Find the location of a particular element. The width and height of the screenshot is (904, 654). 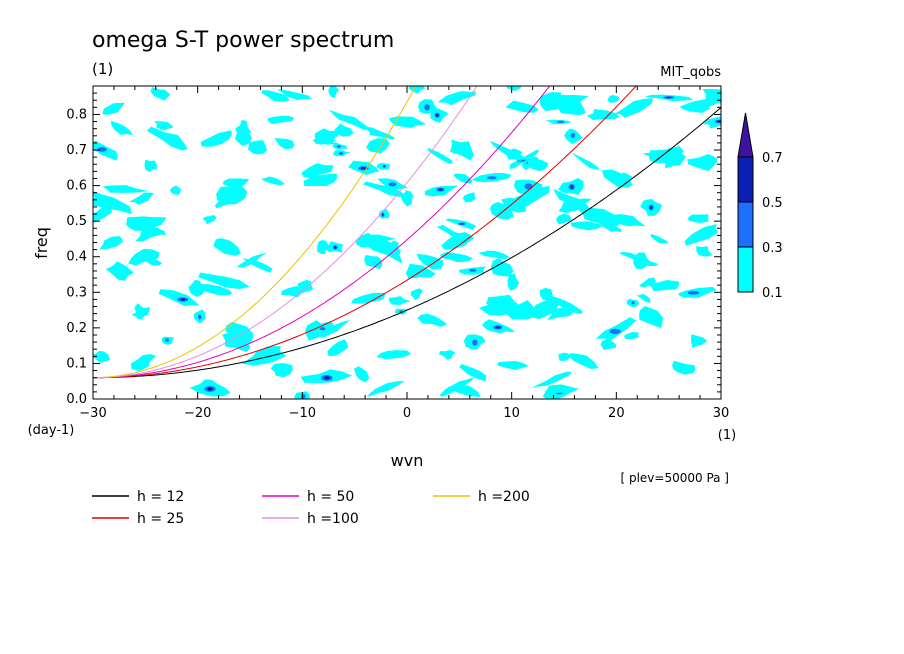

chart-title: omega S-T power spectrum is located at coordinates (243, 40).